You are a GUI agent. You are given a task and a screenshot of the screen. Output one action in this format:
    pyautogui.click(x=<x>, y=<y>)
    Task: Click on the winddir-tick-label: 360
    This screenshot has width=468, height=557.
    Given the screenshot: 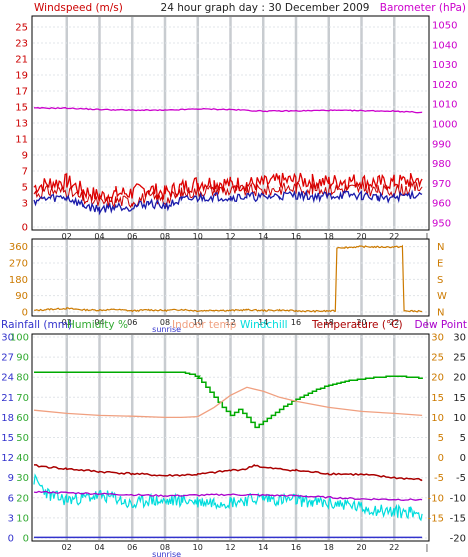 What is the action you would take?
    pyautogui.click(x=18, y=247)
    